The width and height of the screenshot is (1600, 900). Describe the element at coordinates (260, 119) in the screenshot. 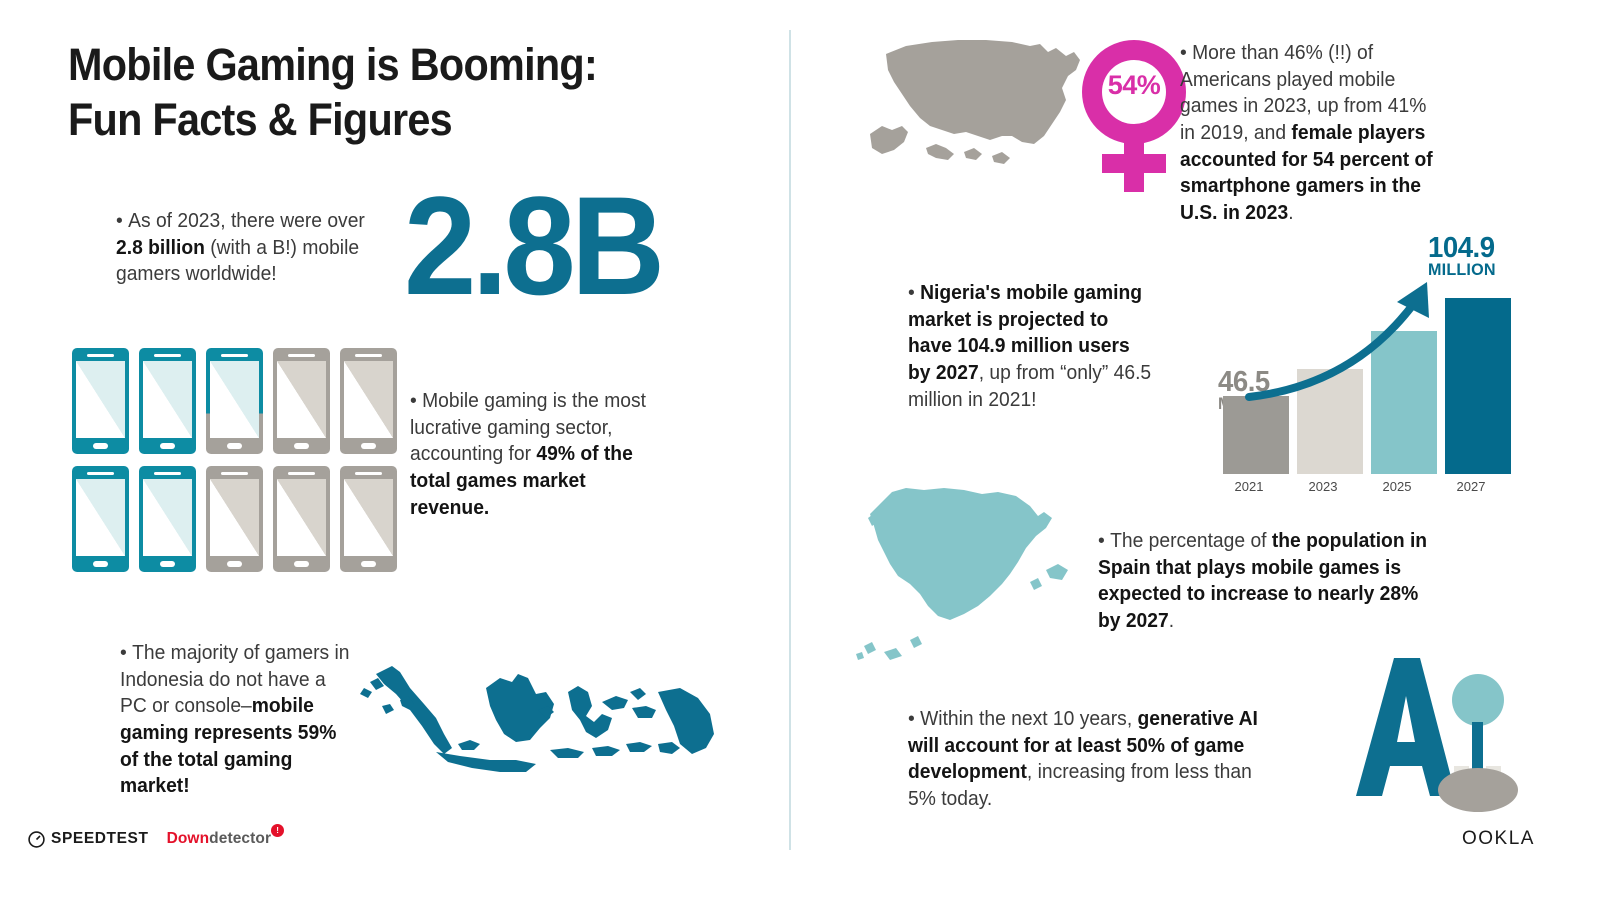

I see `page-title-line-2: Fun Facts & Figures` at that location.